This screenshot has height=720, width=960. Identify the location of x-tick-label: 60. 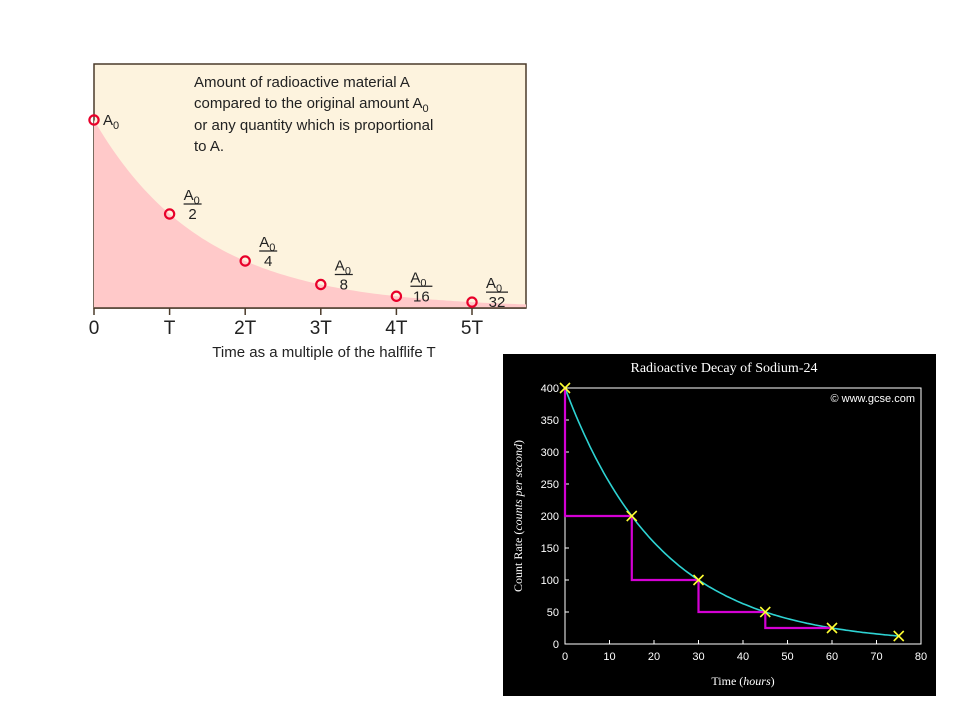
(832, 657).